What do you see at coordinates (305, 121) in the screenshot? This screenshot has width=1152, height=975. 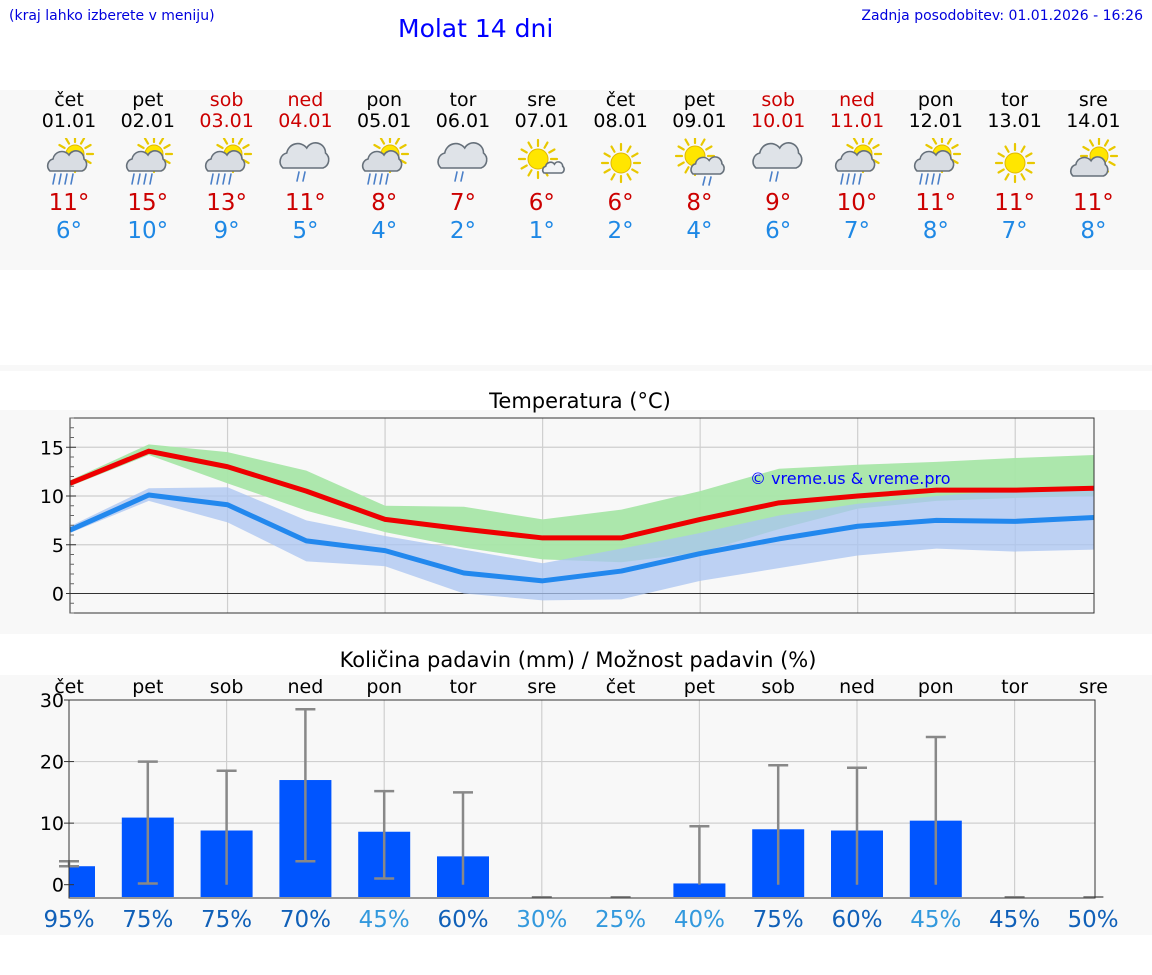 I see `day-date: 04.01` at bounding box center [305, 121].